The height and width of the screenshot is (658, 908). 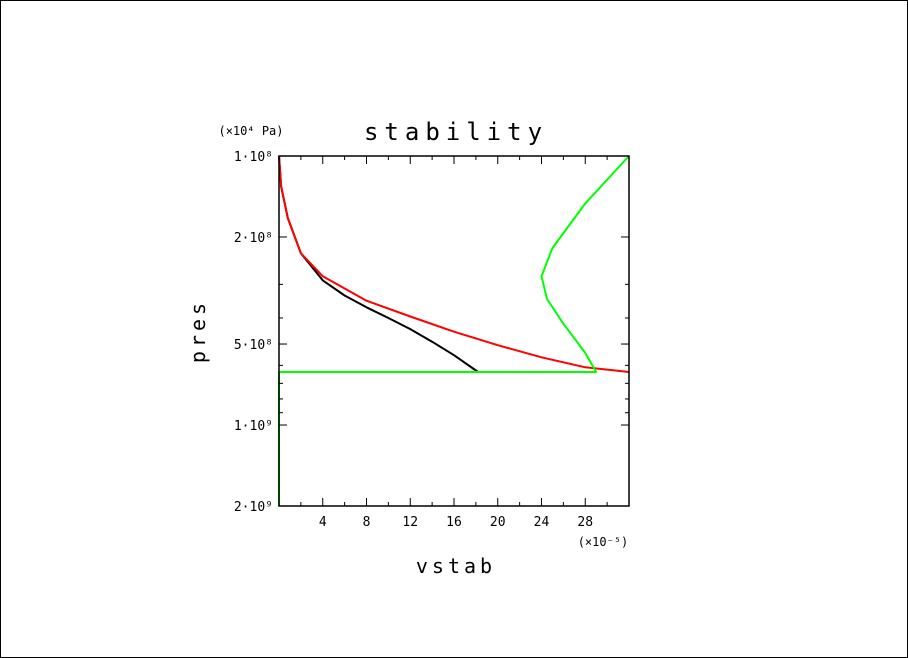 I want to click on x-axis-title: vstab, so click(x=456, y=566).